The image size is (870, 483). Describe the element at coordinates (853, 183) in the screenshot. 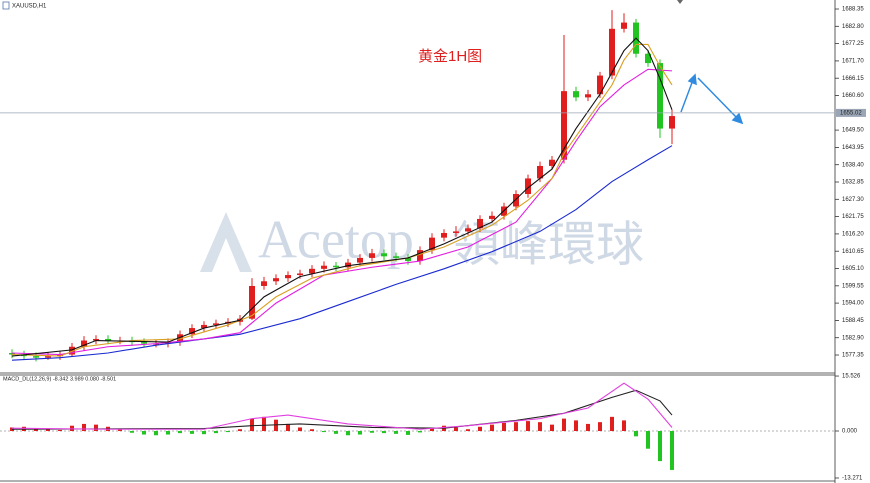

I see `y-tick-label: 1632.85` at that location.